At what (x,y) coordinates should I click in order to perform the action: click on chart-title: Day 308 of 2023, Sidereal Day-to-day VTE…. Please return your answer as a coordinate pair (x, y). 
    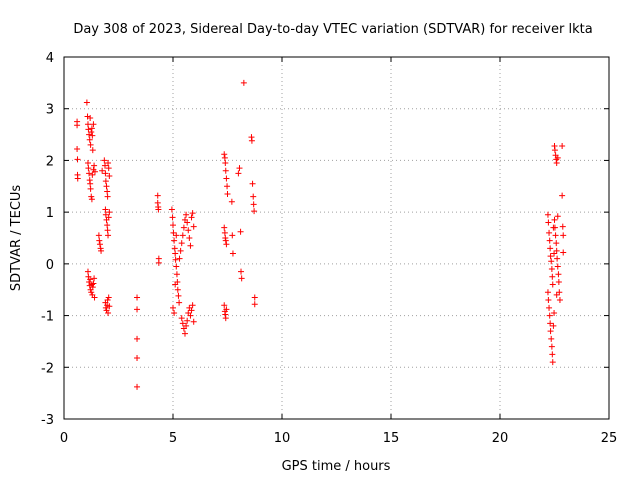
    Looking at the image, I should click on (332, 29).